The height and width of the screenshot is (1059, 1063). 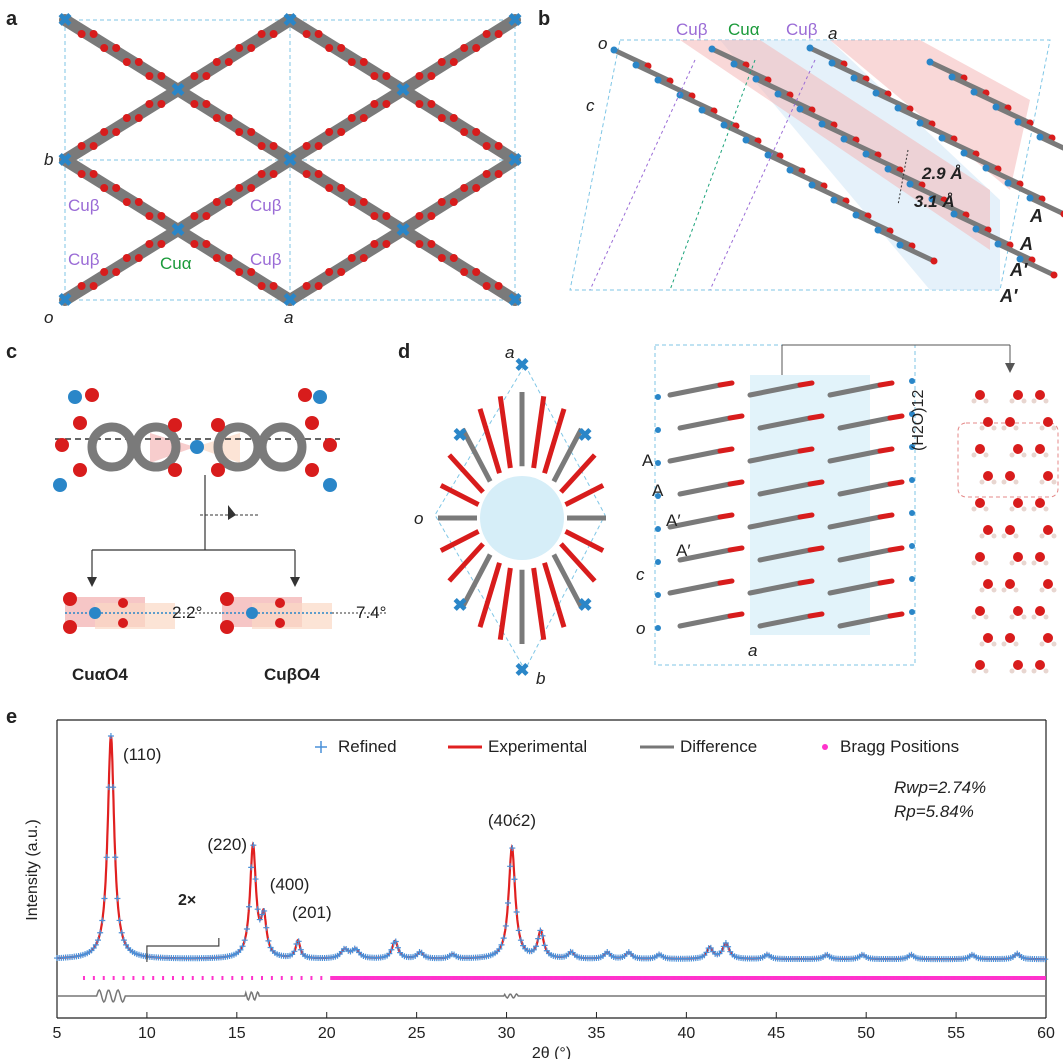 I want to click on water-oxygen, so click(x=1010, y=476).